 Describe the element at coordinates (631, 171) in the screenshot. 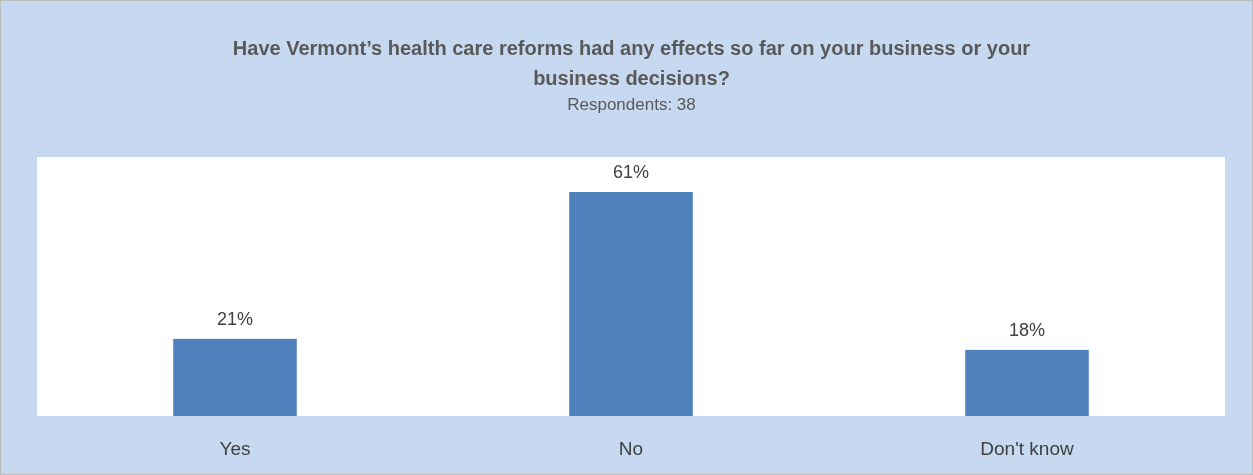

I see `data-label: 61%` at that location.